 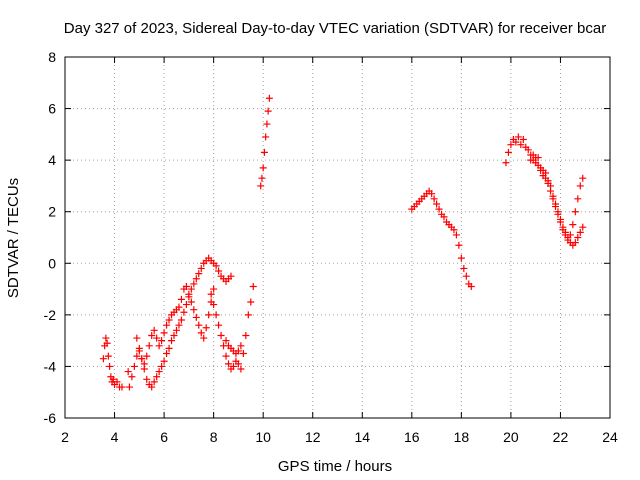 What do you see at coordinates (561, 437) in the screenshot?
I see `x-tick-label: 22` at bounding box center [561, 437].